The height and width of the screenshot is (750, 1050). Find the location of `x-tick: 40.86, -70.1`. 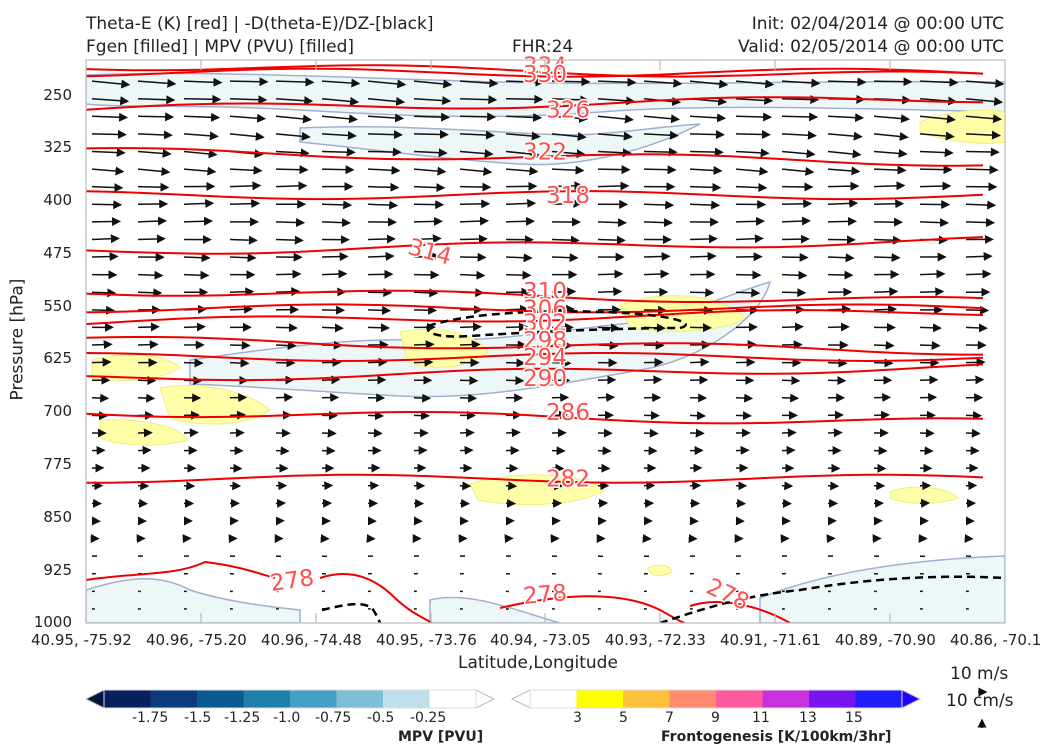

x-tick: 40.86, -70.1 is located at coordinates (996, 640).